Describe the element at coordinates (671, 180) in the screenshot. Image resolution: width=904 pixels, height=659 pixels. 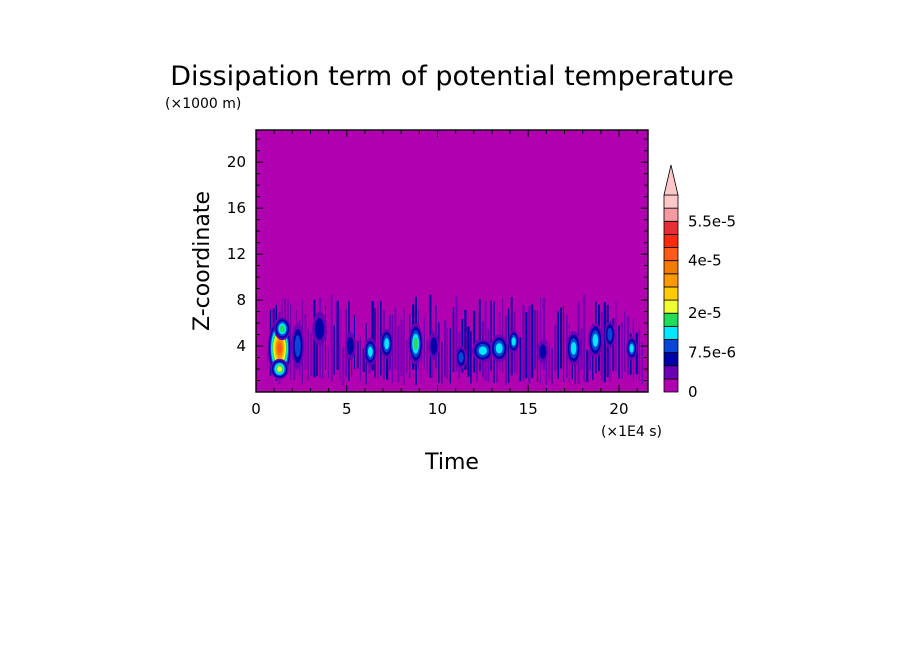
I see `colorbar-extend-arrow` at that location.